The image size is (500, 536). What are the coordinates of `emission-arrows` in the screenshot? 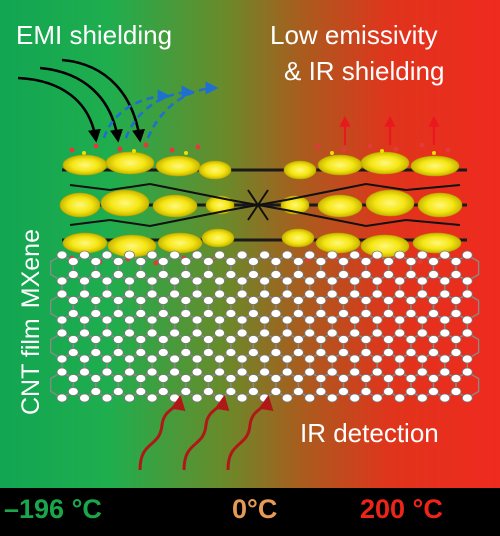 It's located at (389, 130).